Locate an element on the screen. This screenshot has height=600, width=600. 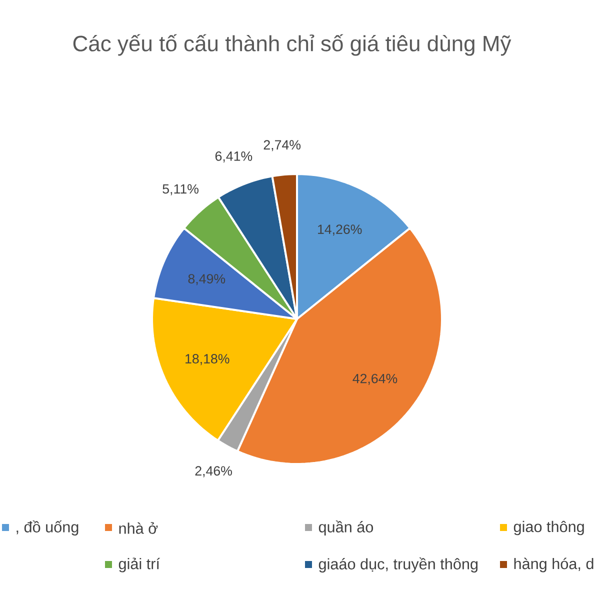
data-label: 42,64% is located at coordinates (375, 379).